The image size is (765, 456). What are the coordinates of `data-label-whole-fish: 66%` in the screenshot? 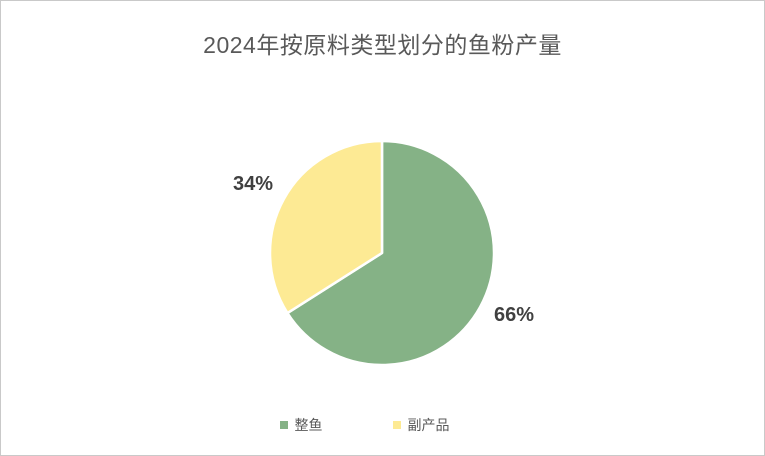 It's located at (514, 315).